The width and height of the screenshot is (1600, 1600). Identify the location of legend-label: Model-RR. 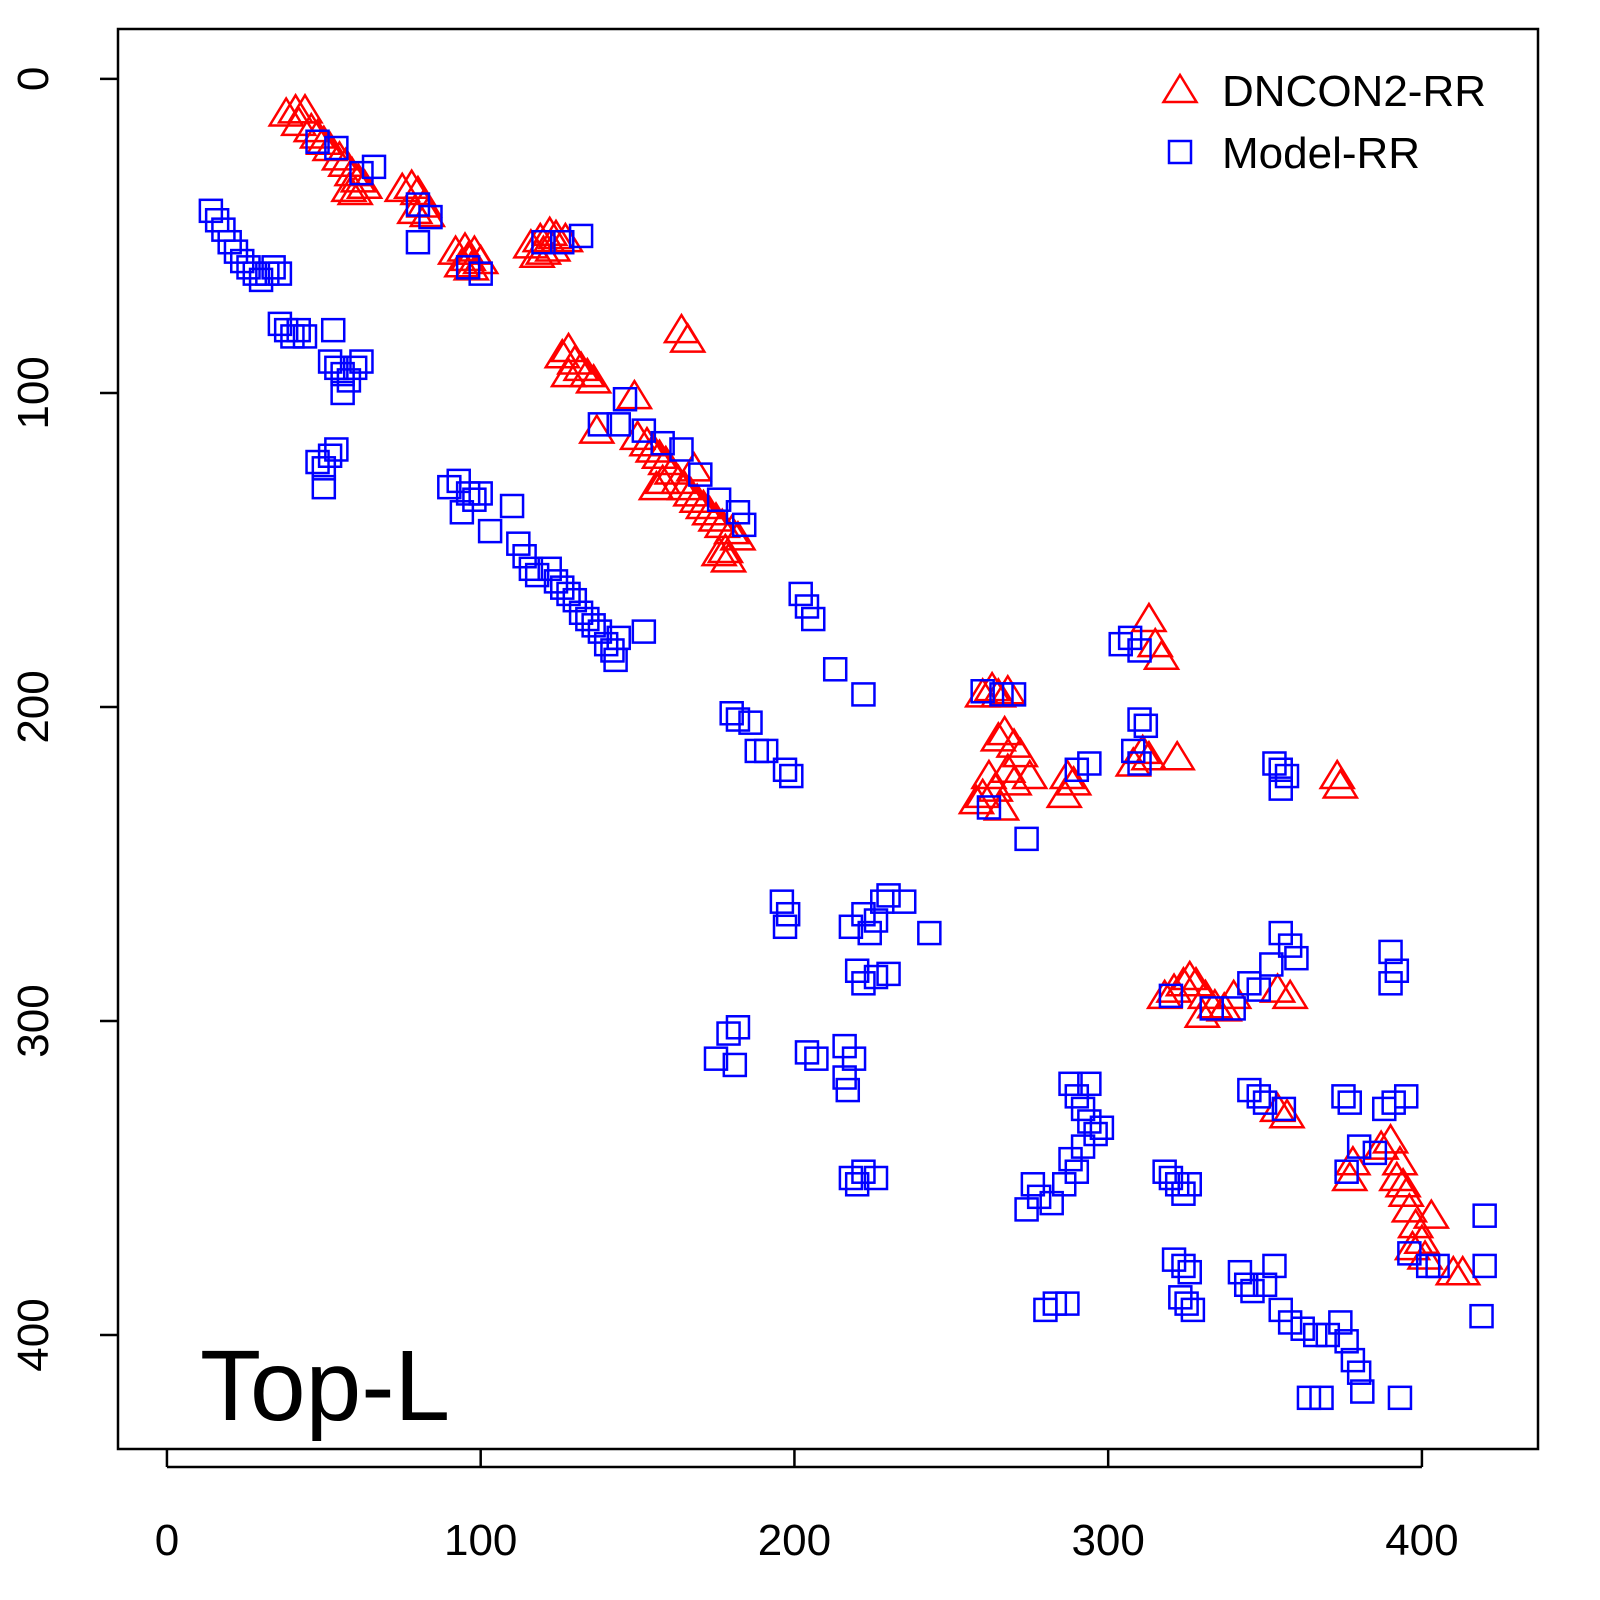
(1321, 153).